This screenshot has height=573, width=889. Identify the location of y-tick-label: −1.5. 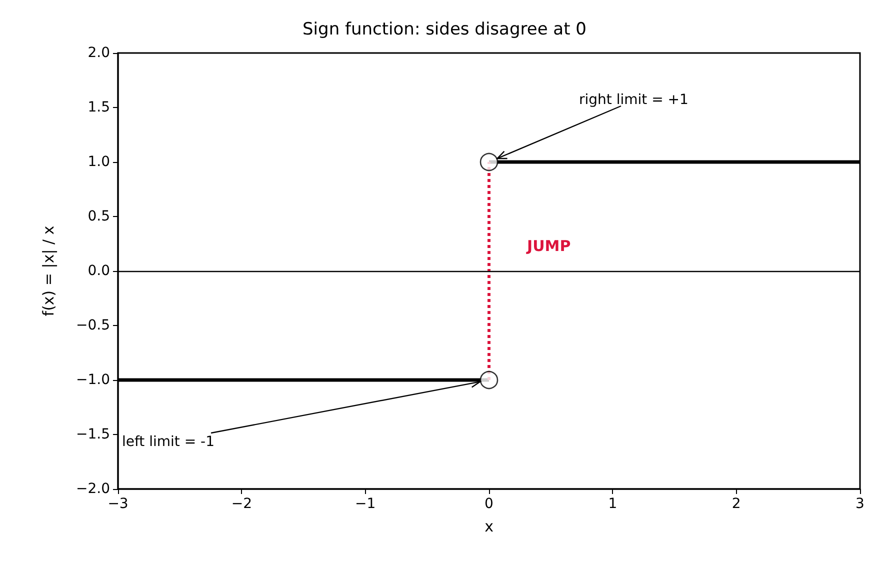
(93, 434).